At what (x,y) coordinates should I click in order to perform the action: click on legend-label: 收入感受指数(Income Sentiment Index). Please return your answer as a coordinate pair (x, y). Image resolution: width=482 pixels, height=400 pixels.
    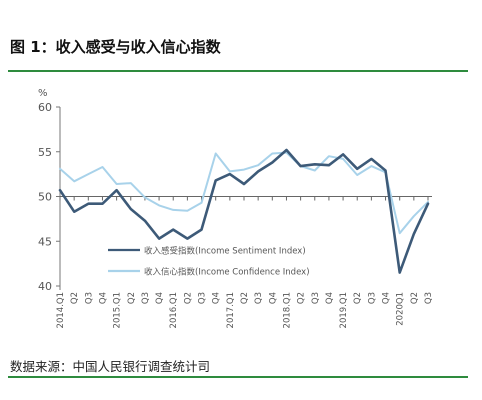
    Looking at the image, I should click on (225, 251).